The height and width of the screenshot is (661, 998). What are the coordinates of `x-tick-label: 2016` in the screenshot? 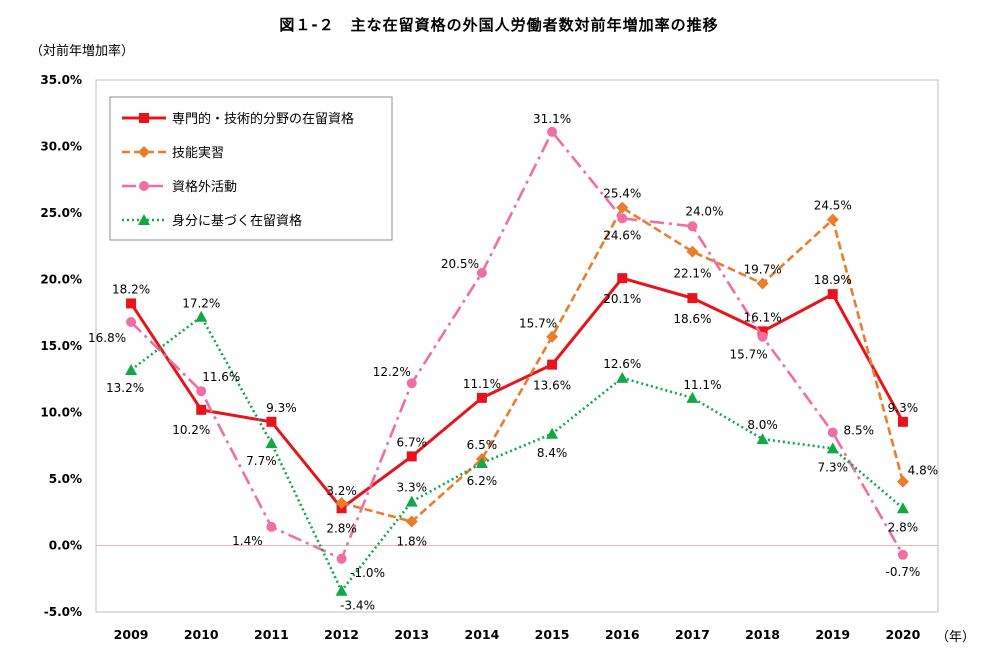 It's located at (622, 634).